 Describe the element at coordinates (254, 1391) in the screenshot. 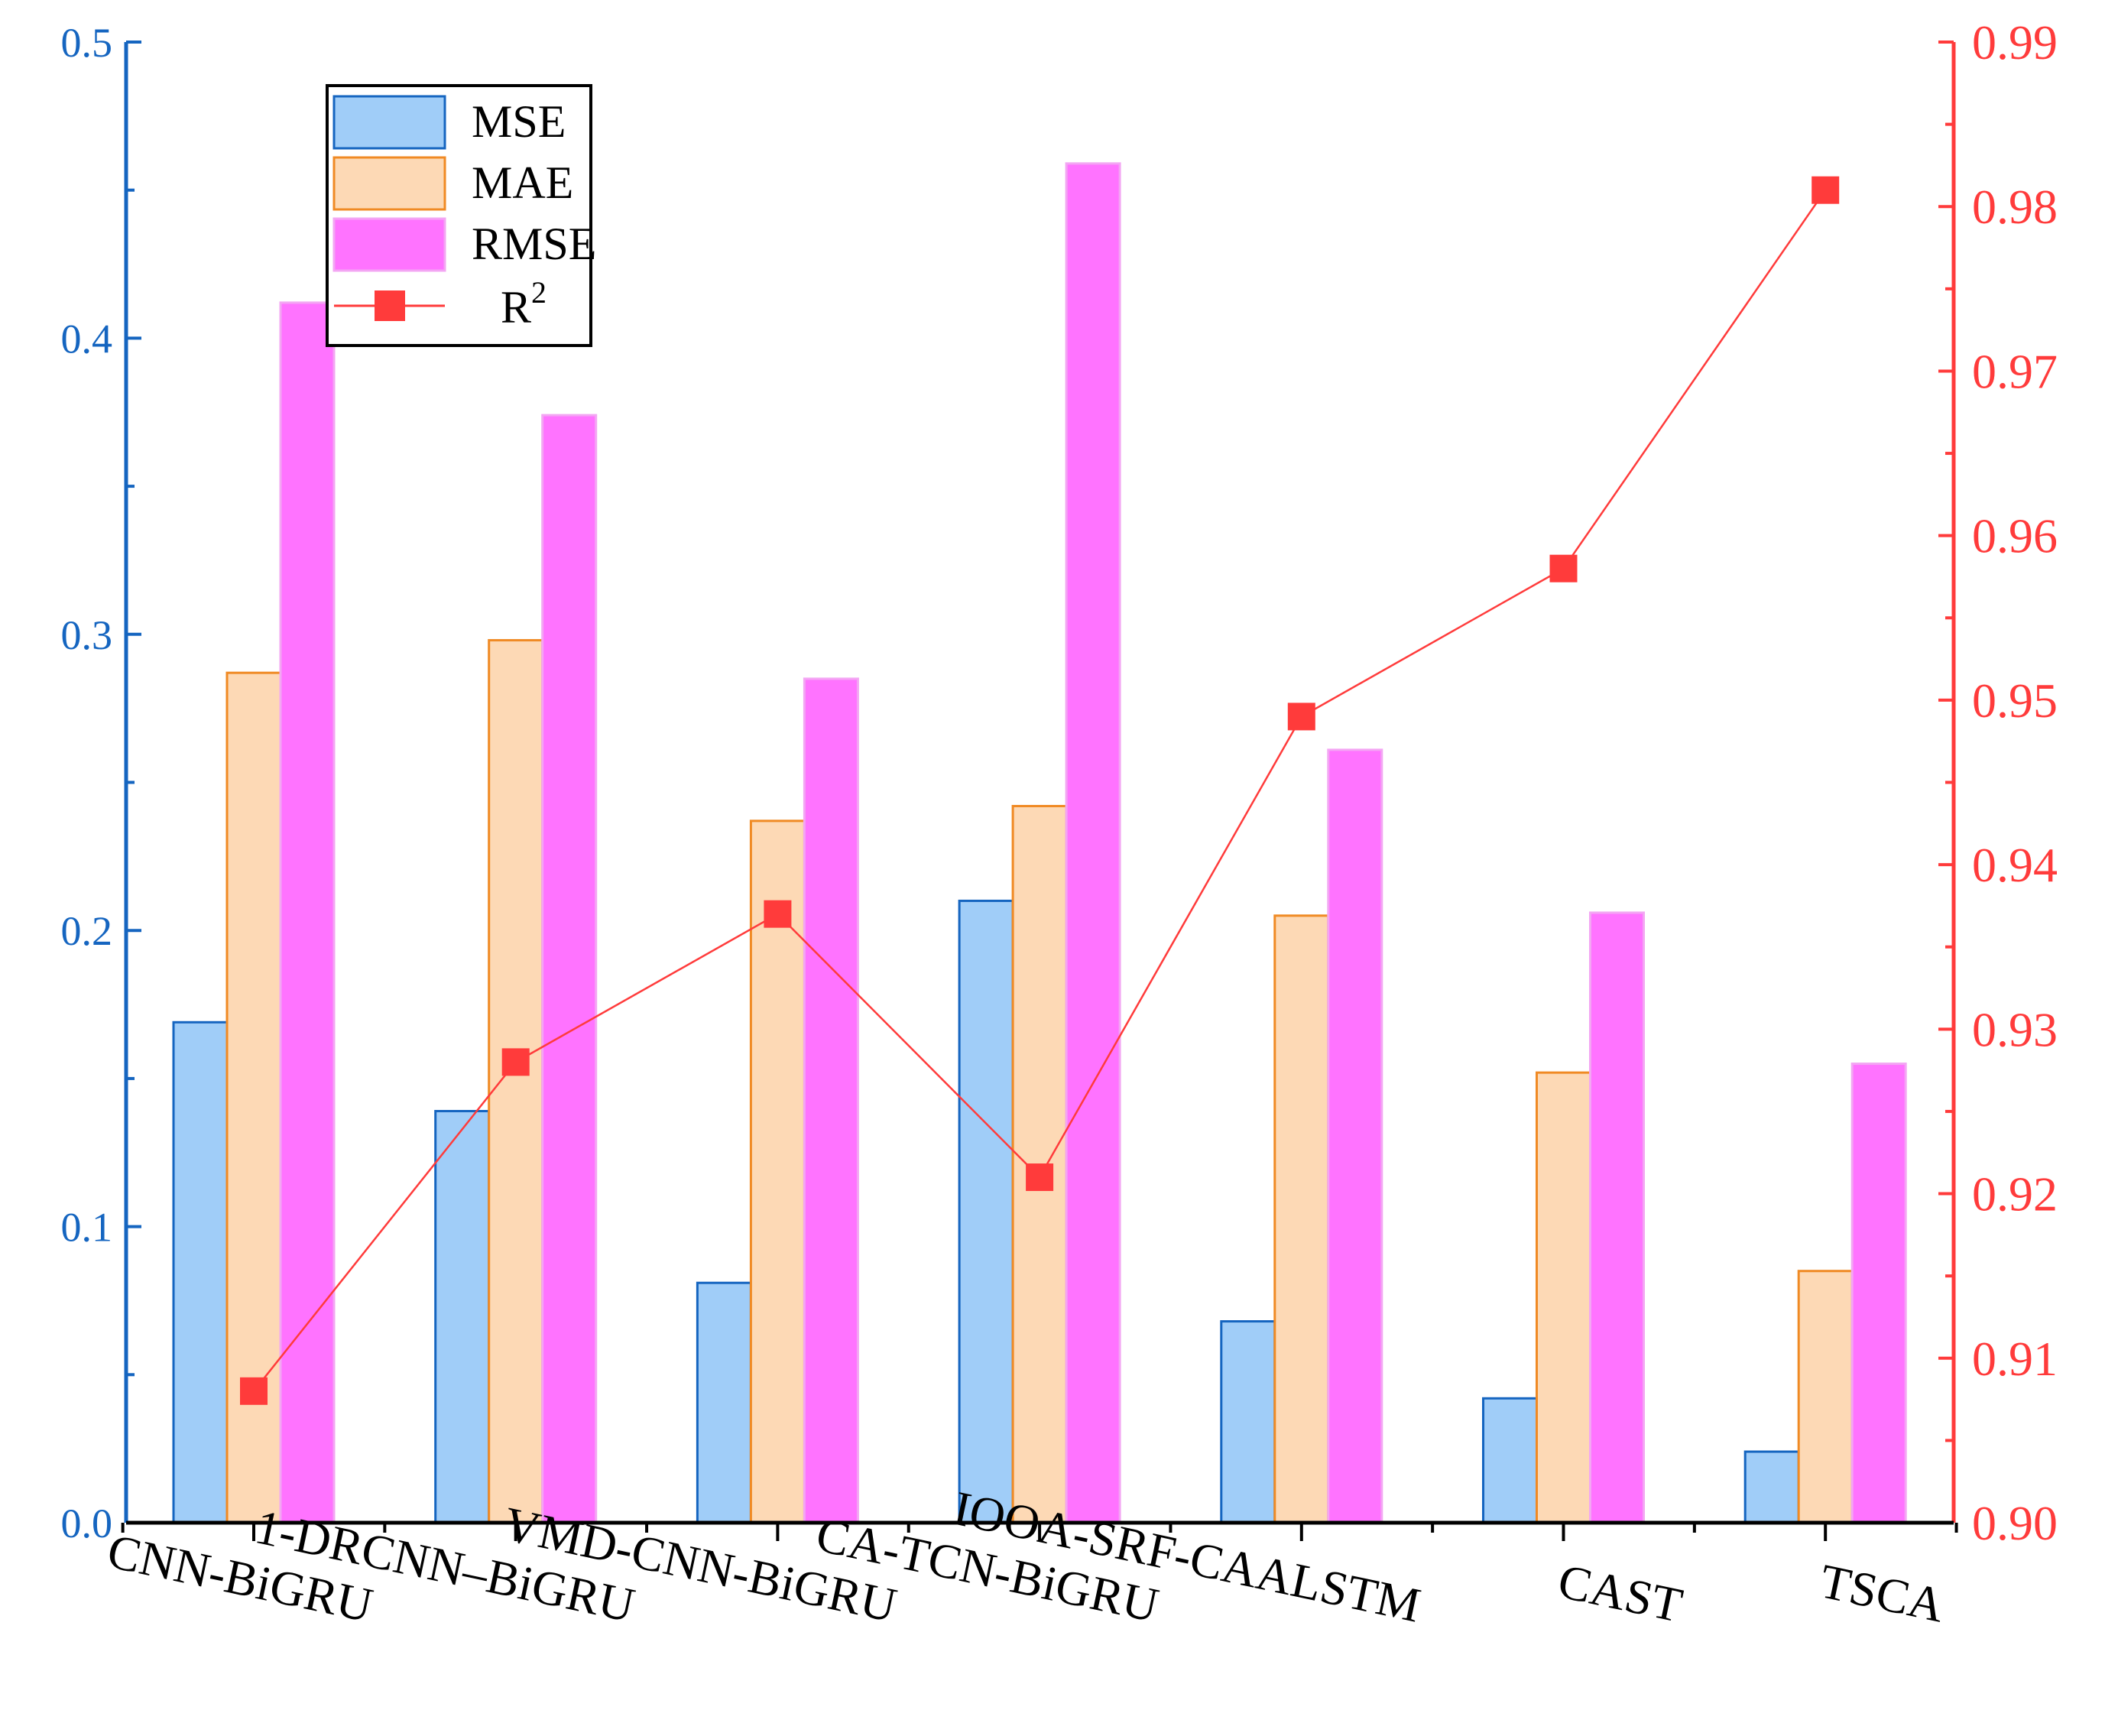

I see `r2-point-cnn-bigru` at that location.